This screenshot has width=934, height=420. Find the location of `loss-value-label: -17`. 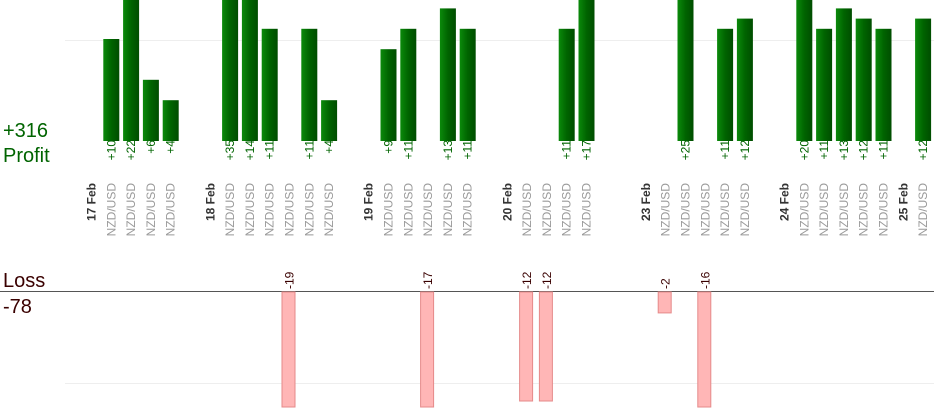

loss-value-label: -17 is located at coordinates (428, 280).